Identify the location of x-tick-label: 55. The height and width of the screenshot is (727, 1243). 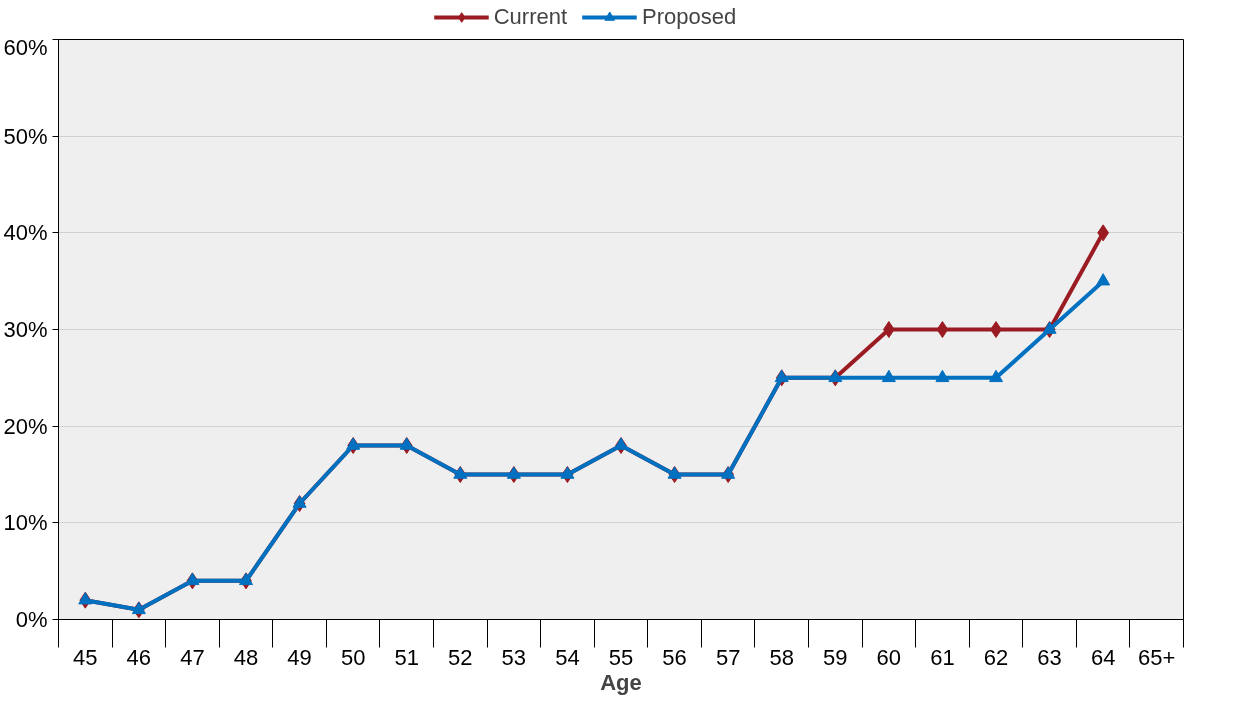
(621, 657).